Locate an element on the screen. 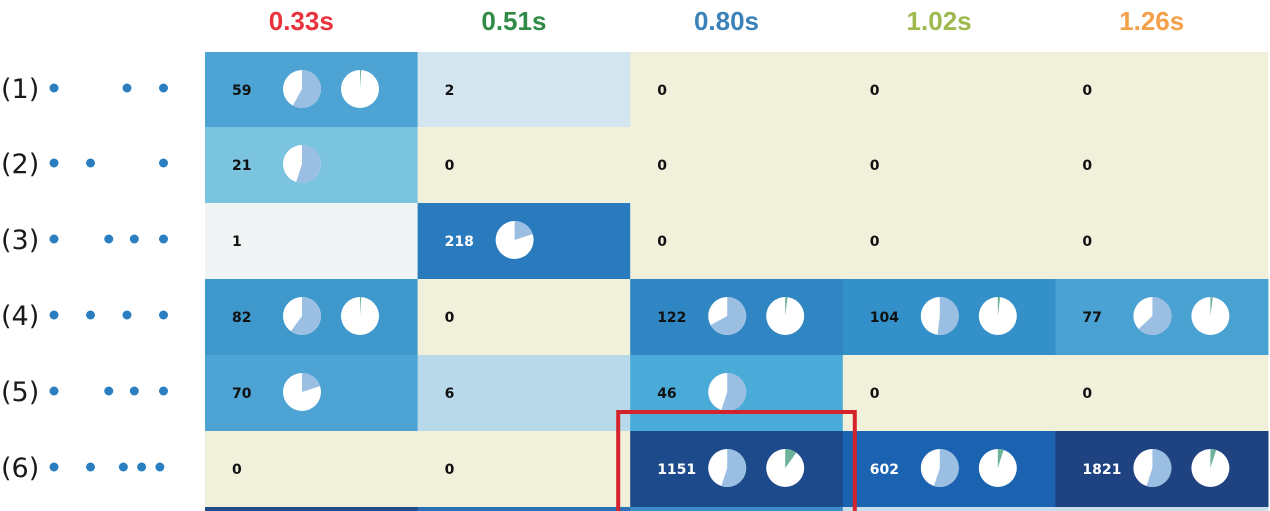 The width and height of the screenshot is (1270, 511). column-header: 0.33s is located at coordinates (301, 21).